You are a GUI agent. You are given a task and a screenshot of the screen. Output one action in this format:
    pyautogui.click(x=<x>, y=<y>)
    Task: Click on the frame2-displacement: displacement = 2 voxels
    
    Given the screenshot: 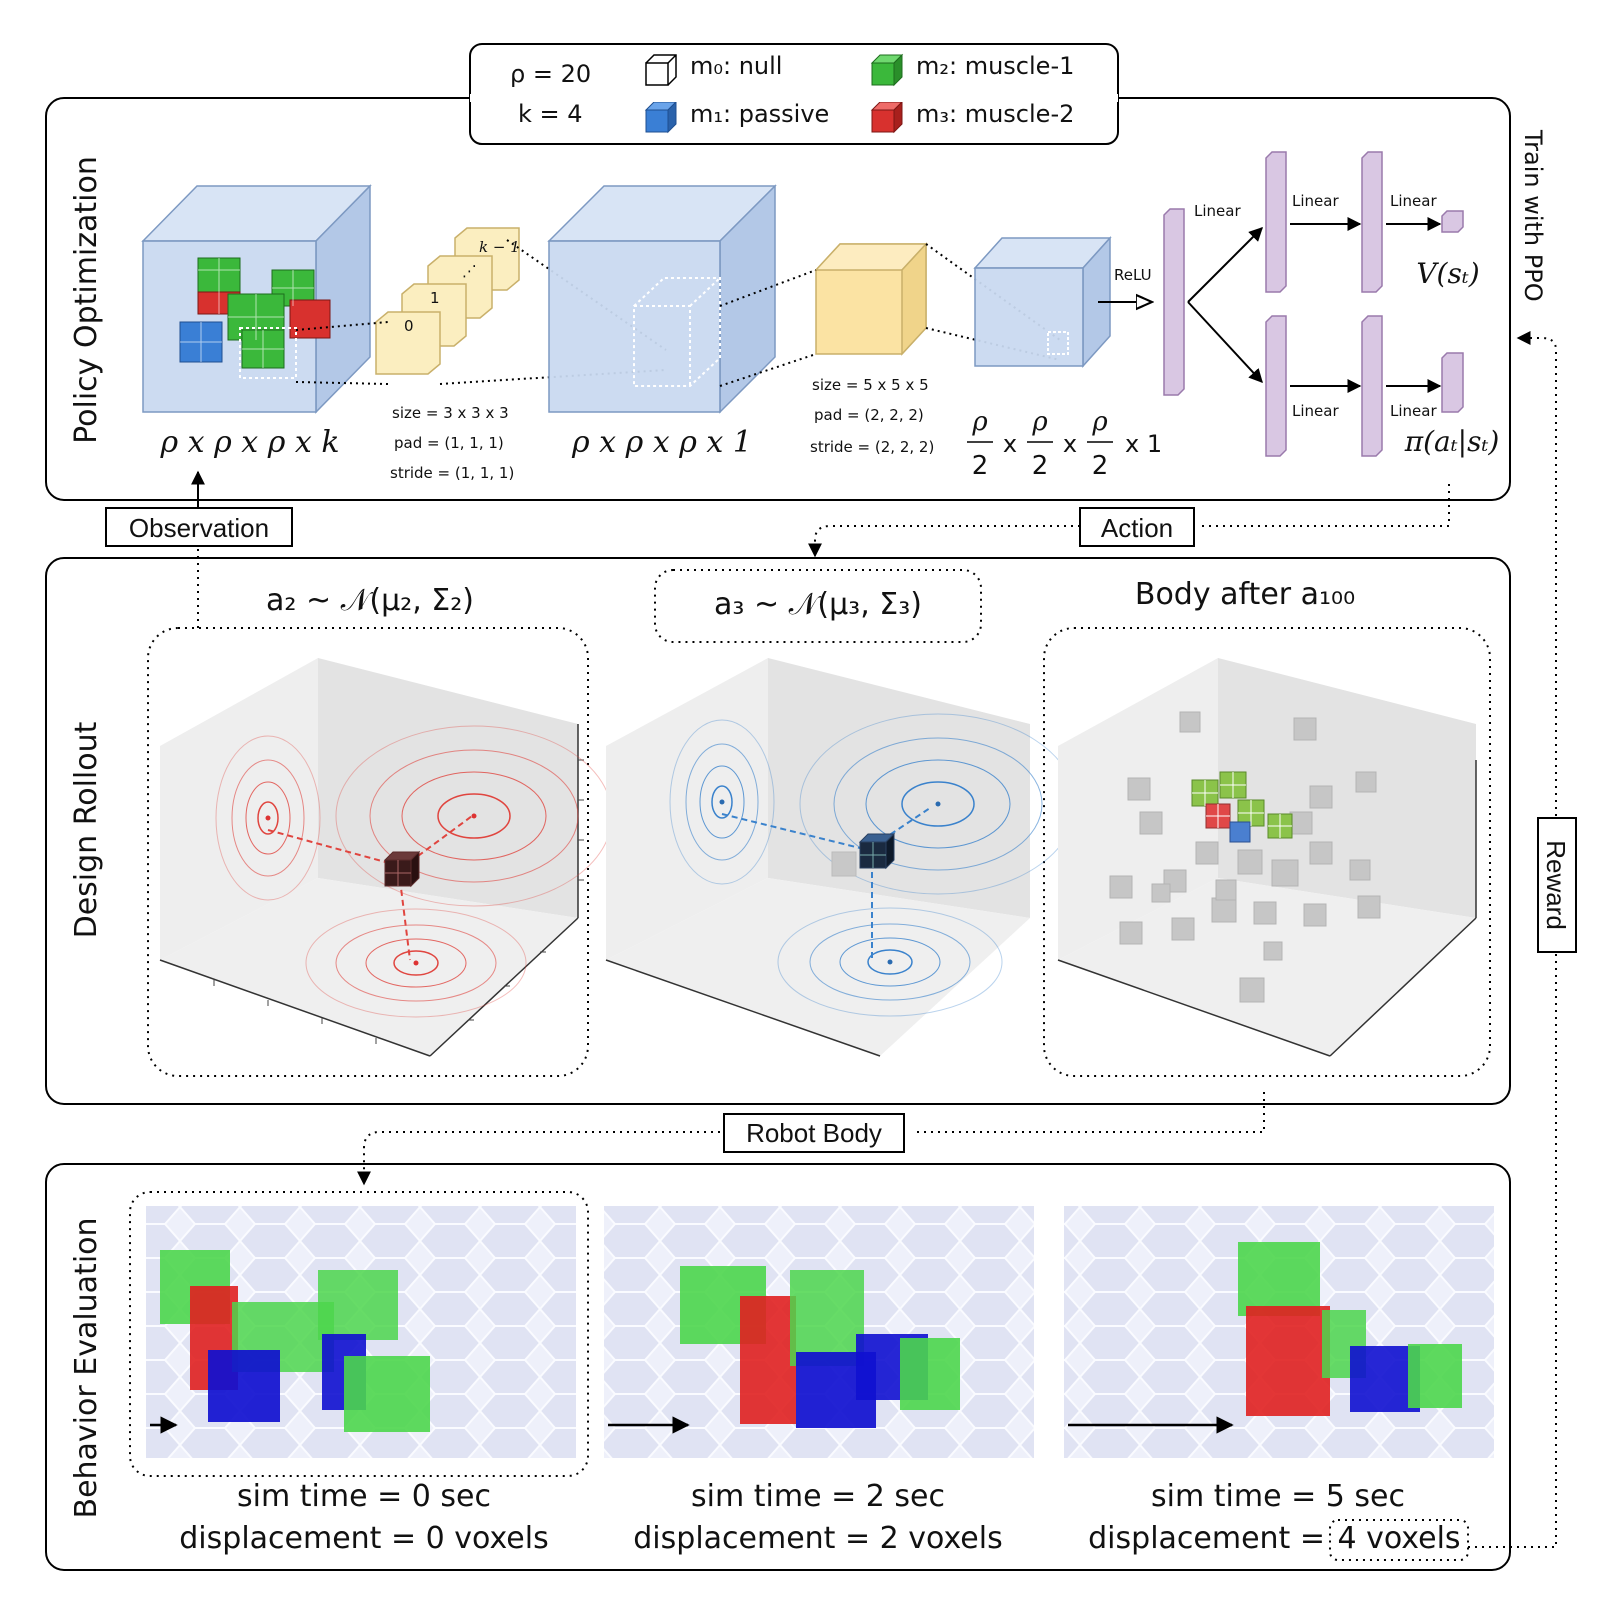 What is the action you would take?
    pyautogui.click(x=817, y=1538)
    